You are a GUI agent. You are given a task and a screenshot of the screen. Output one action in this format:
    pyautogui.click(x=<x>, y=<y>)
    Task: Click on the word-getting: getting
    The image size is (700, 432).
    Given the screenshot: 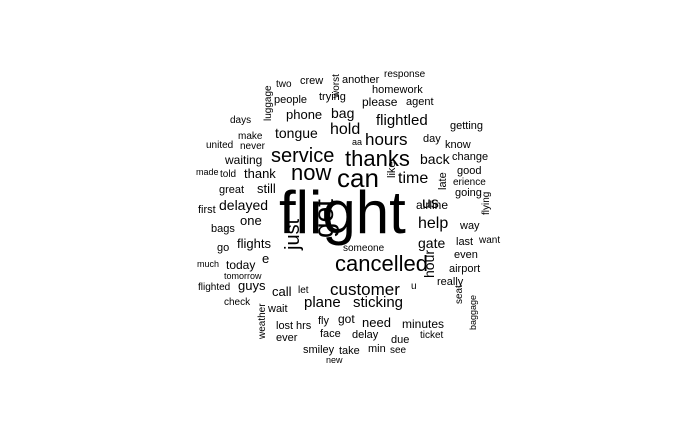 What is the action you would take?
    pyautogui.click(x=467, y=126)
    